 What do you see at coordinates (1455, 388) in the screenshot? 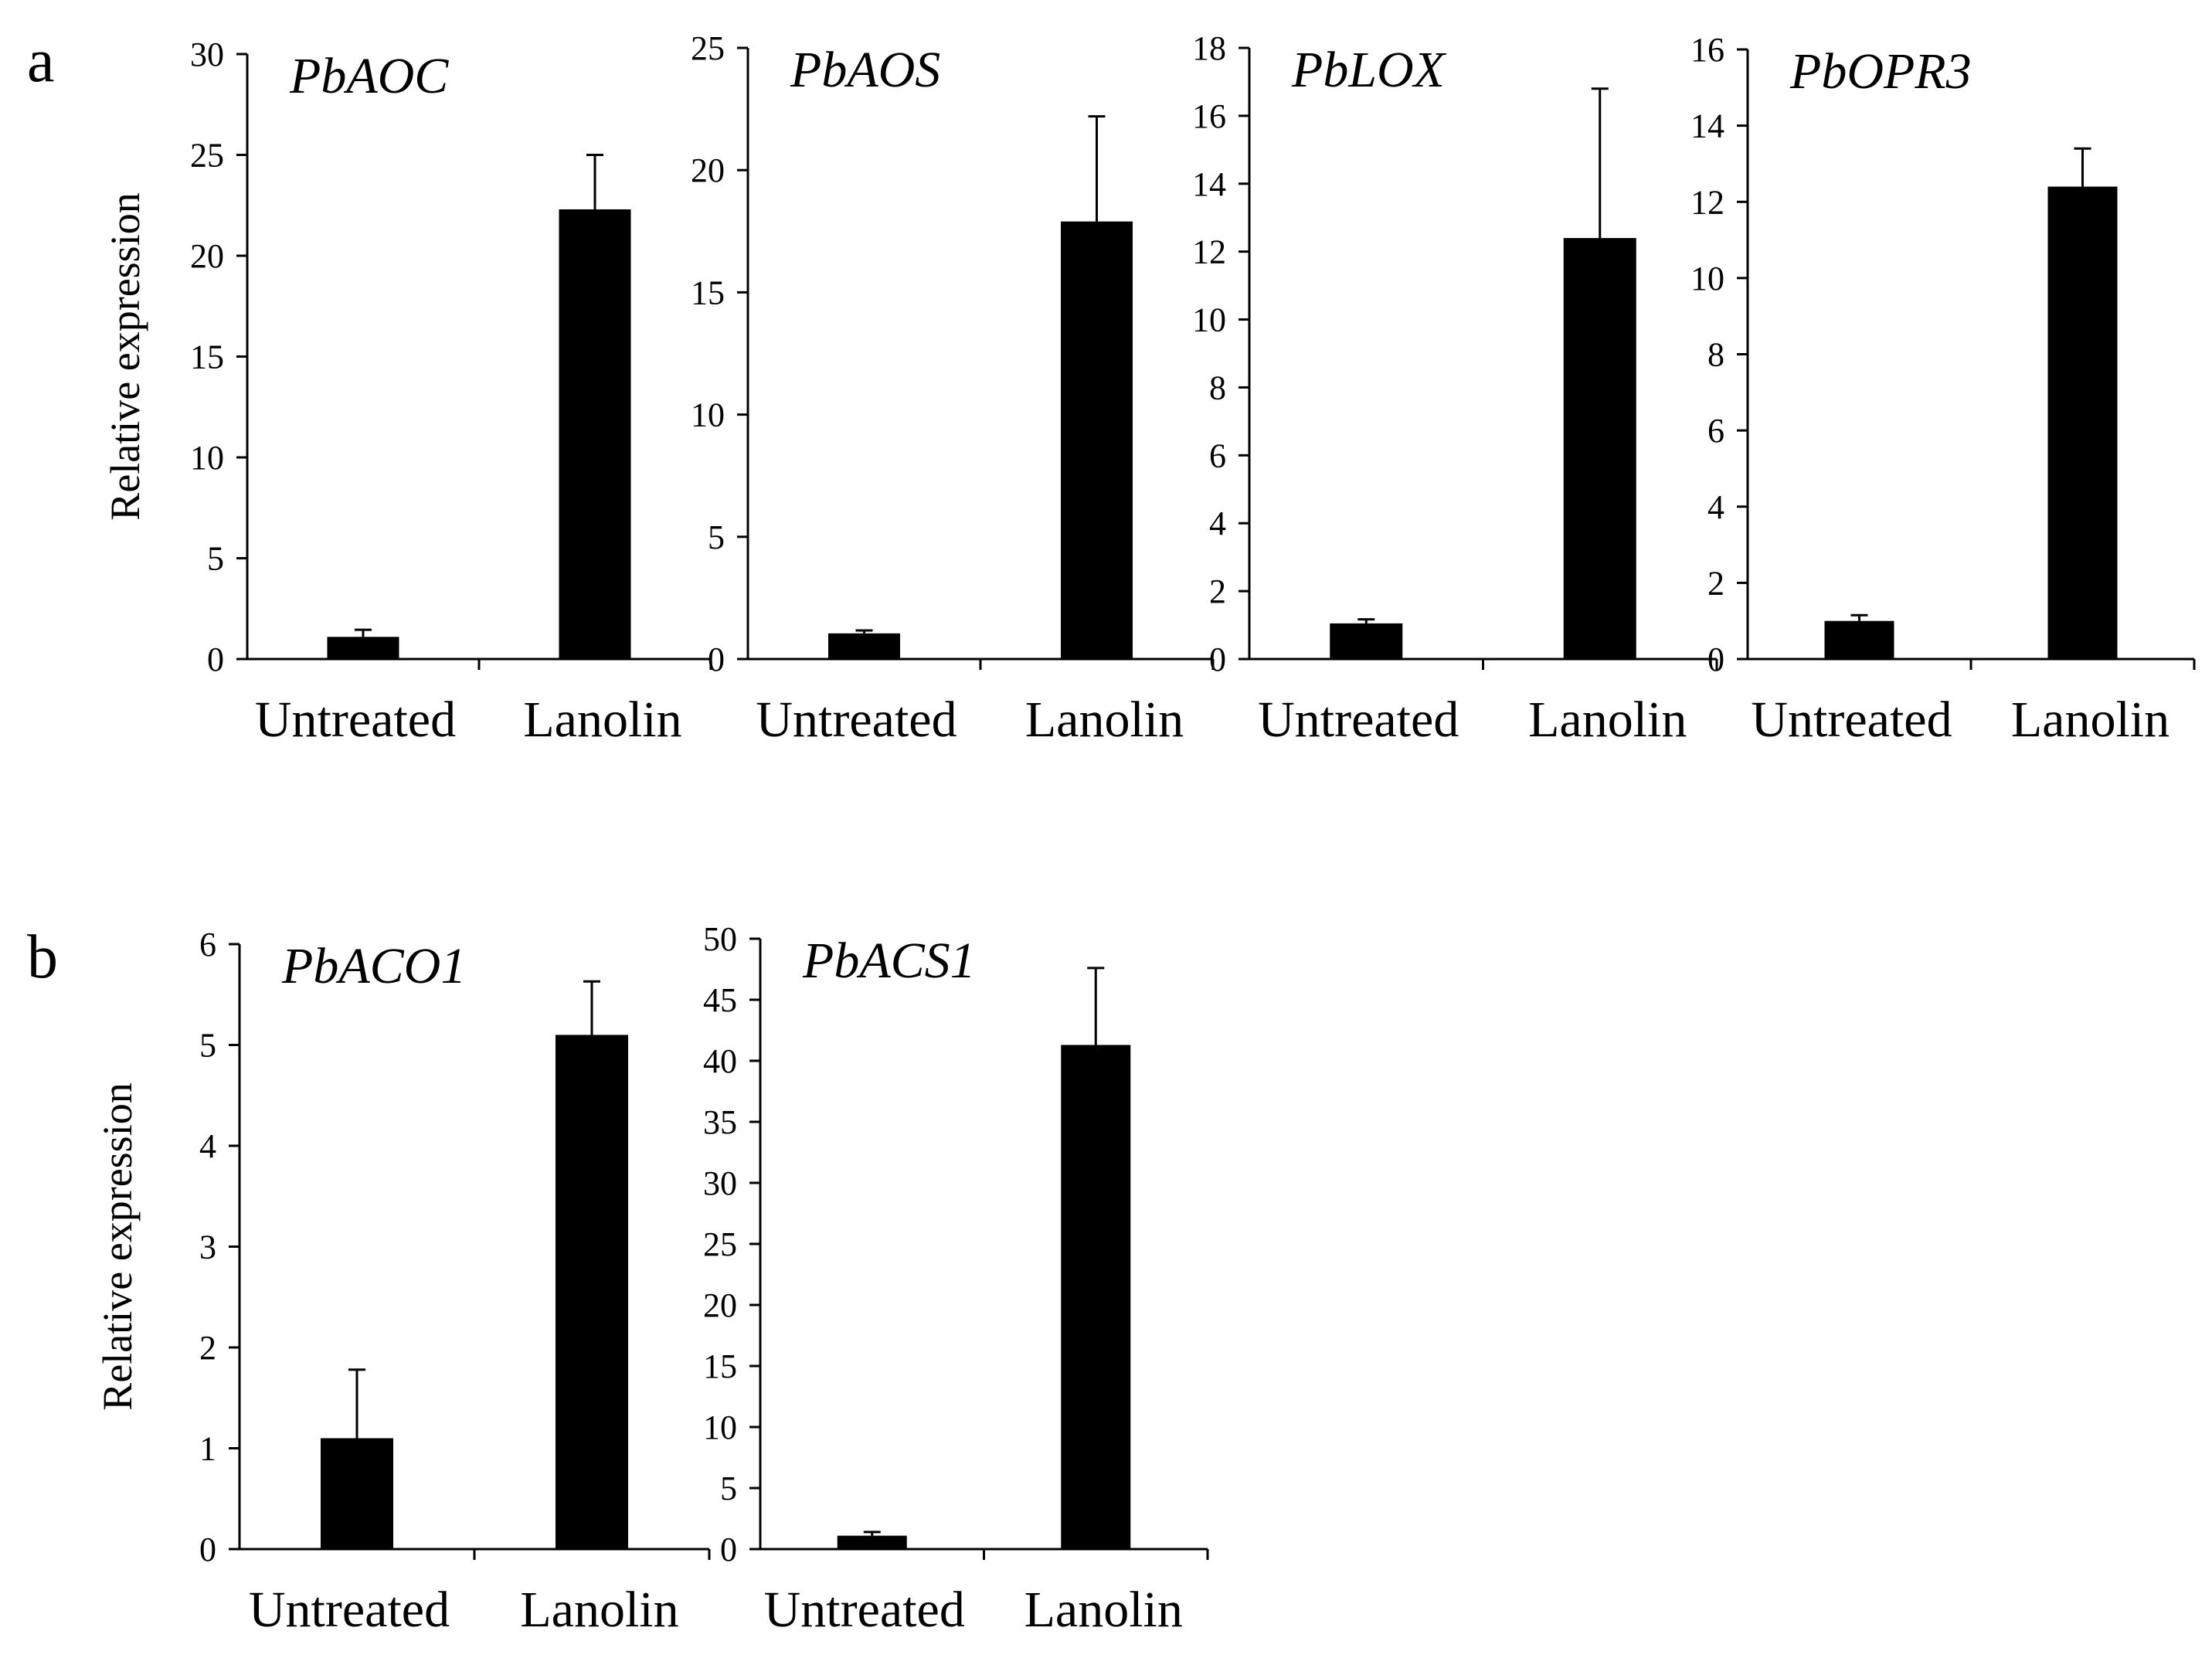
I see `chart-PbLOX: 0 2 4 6 8 10 12 14 16 18 Untreated Lanolin PbLOX` at bounding box center [1455, 388].